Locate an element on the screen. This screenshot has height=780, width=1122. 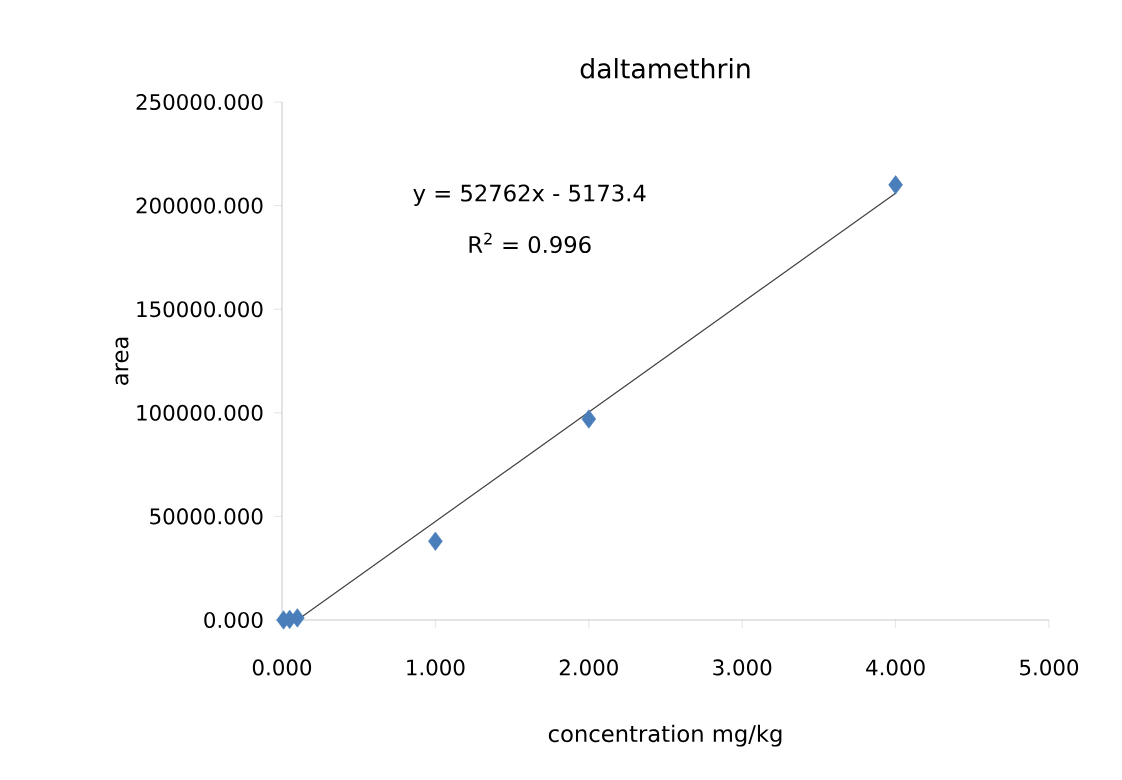
y-tick-label: 0.000 is located at coordinates (233, 620).